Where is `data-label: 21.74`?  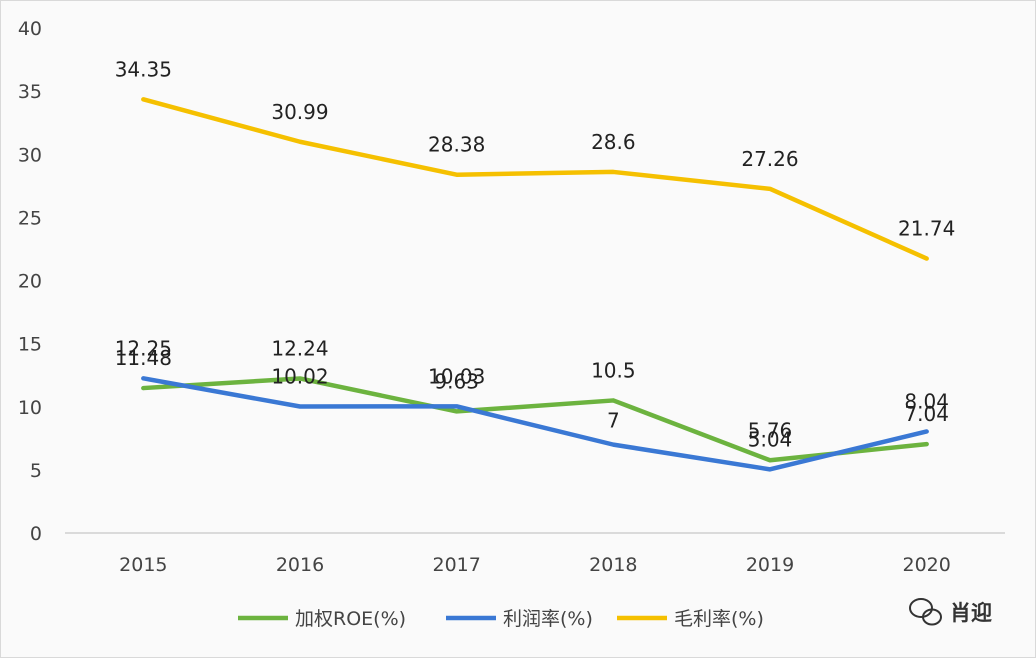 data-label: 21.74 is located at coordinates (926, 229).